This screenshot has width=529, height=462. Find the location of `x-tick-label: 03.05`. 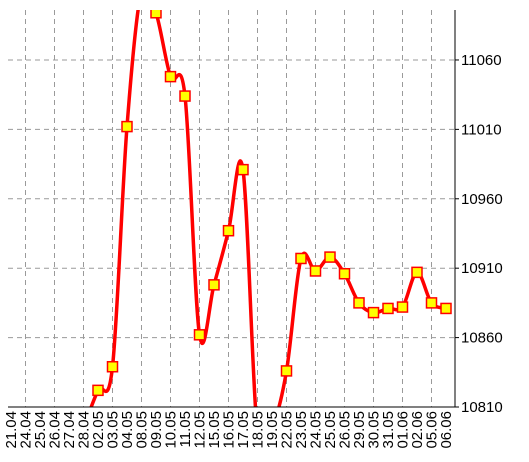

x-tick-label: 03.05 is located at coordinates (113, 430).